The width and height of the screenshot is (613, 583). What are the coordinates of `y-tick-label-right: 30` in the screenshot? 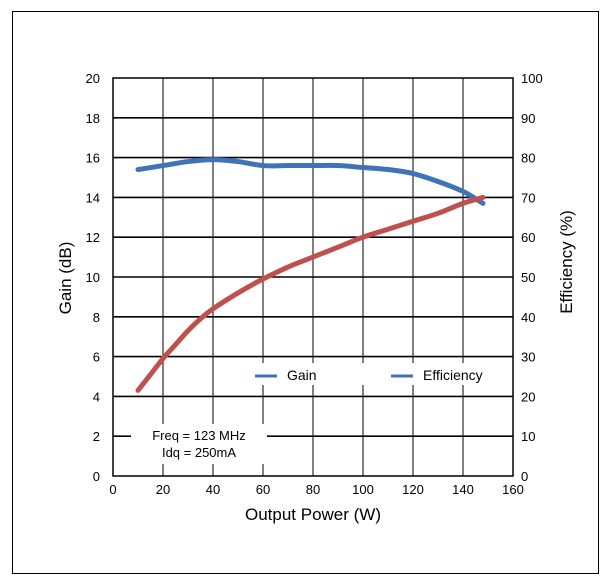 It's located at (528, 357).